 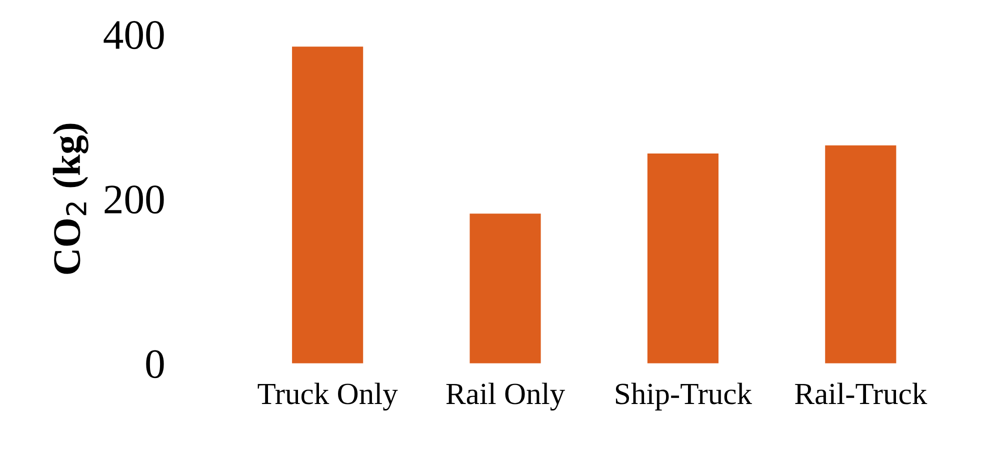 I want to click on y-axis-title: CO$_{2}$ (kg), so click(x=70, y=199).